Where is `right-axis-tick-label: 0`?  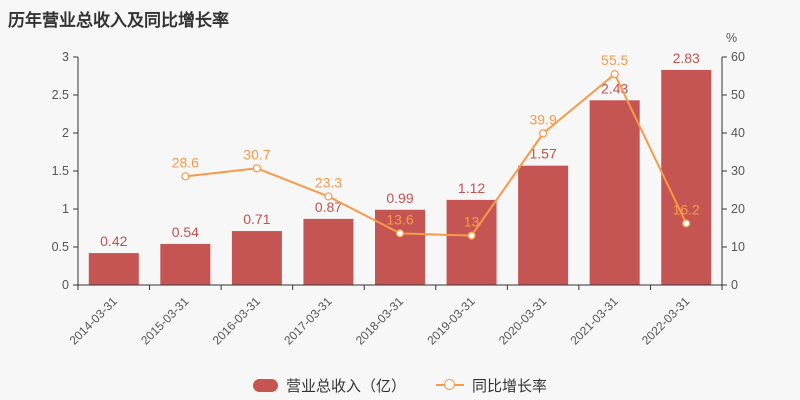 right-axis-tick-label: 0 is located at coordinates (734, 285).